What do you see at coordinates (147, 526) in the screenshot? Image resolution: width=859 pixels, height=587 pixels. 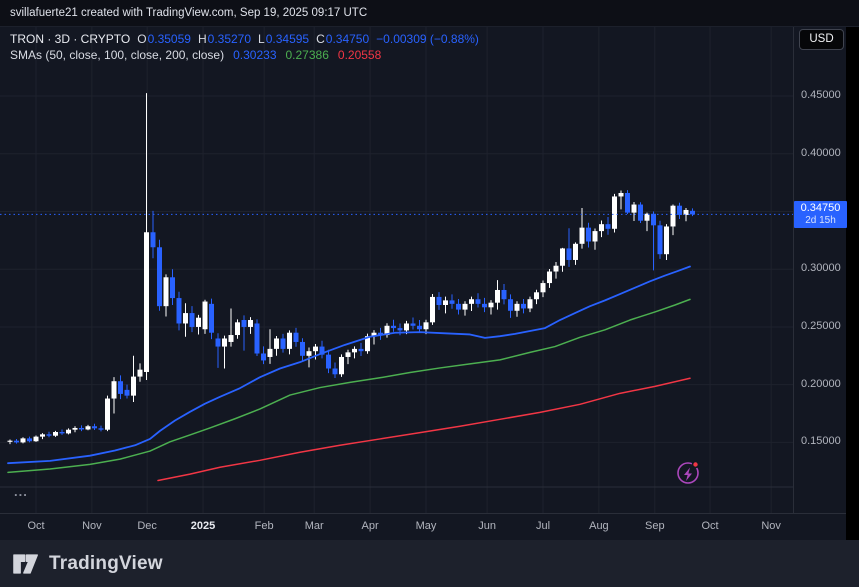 I see `time-axis-label: Dec` at bounding box center [147, 526].